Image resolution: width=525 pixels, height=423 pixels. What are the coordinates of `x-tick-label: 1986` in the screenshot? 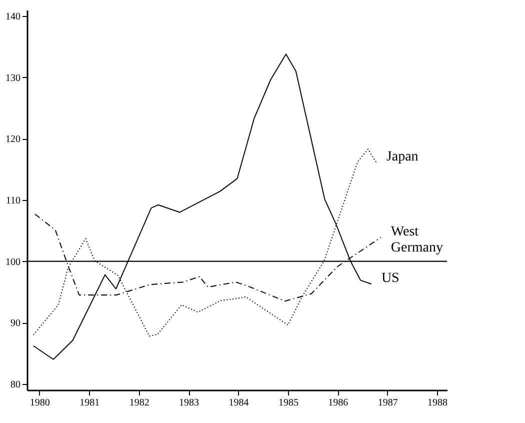 It's located at (338, 403).